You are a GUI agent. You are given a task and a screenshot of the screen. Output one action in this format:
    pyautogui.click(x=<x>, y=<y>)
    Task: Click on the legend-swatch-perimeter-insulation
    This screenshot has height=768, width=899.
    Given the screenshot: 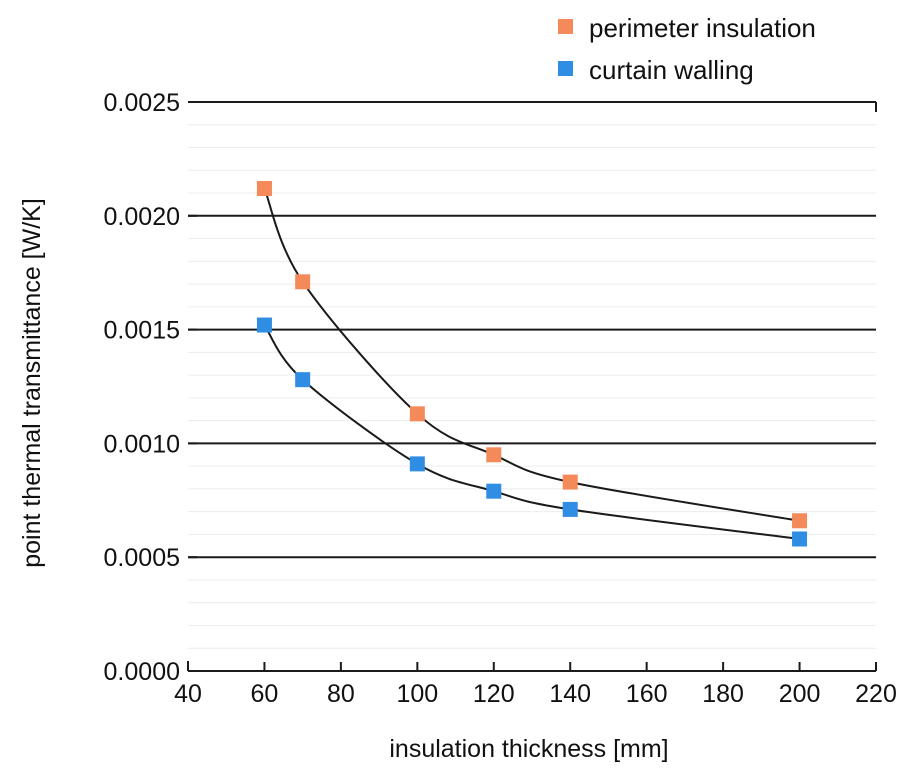 What is the action you would take?
    pyautogui.click(x=565, y=26)
    